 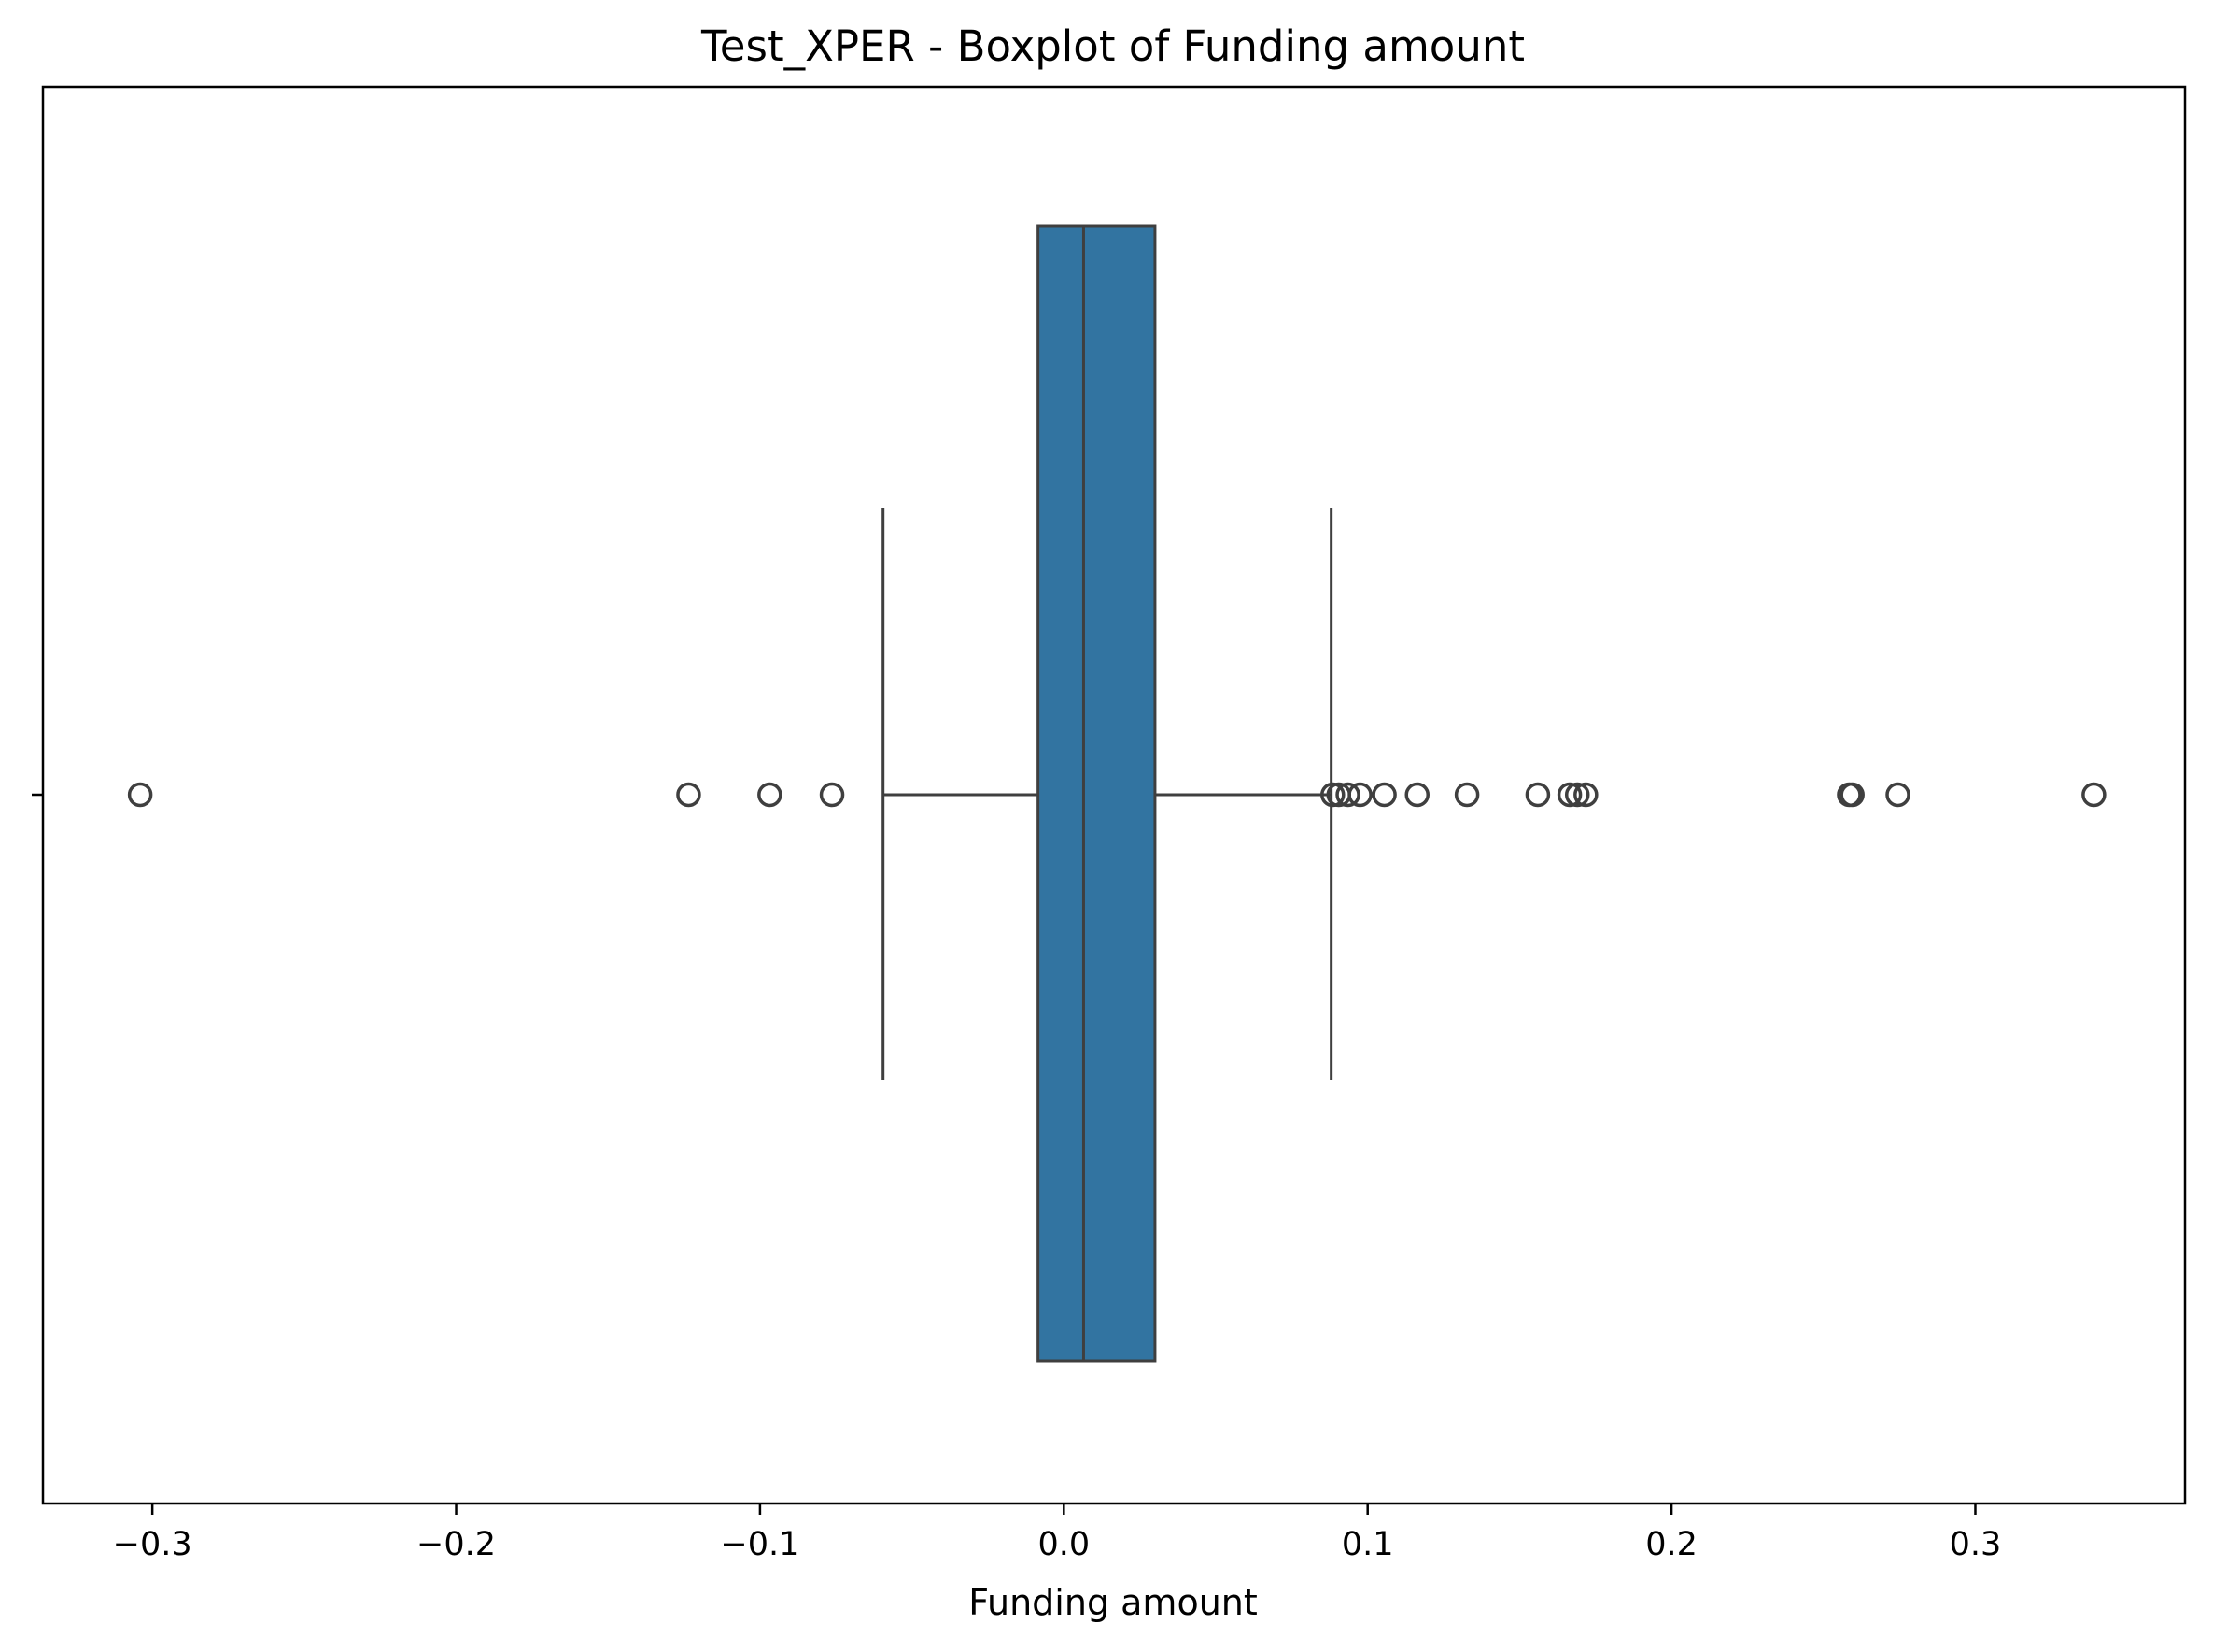 What do you see at coordinates (1672, 1544) in the screenshot?
I see `x-tick-label: 0.2` at bounding box center [1672, 1544].